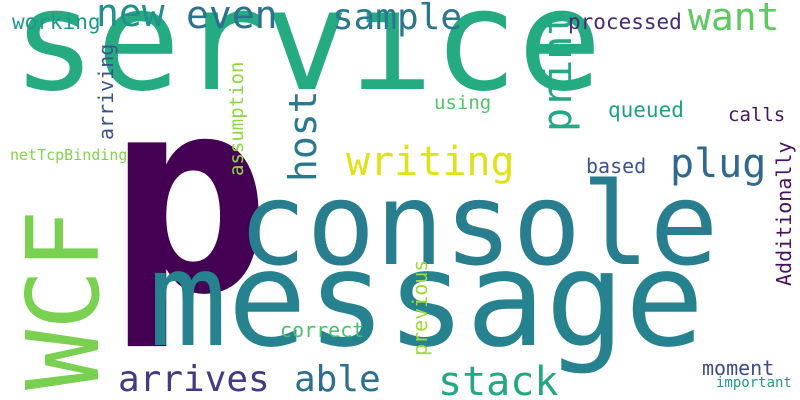 The image size is (800, 400). Describe the element at coordinates (63, 299) in the screenshot. I see `word-wcf: WCF` at that location.